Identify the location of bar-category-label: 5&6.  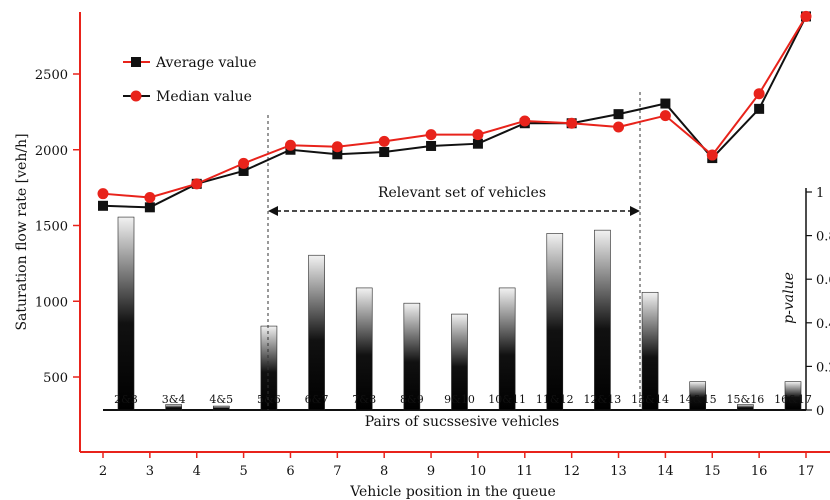
(269, 399).